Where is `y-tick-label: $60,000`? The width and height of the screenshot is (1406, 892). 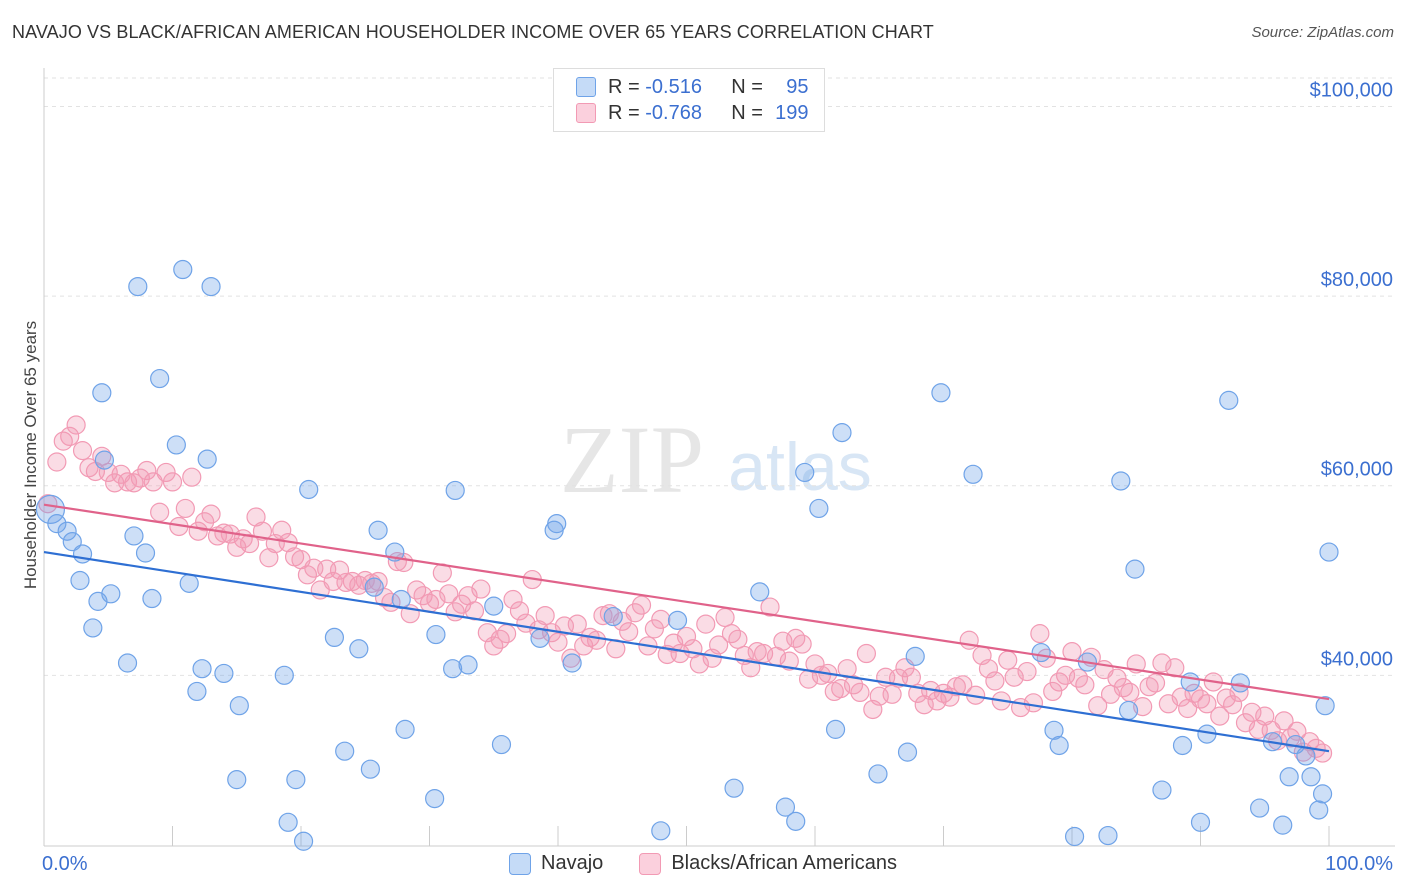 y-tick-label: $60,000 is located at coordinates (1357, 470).